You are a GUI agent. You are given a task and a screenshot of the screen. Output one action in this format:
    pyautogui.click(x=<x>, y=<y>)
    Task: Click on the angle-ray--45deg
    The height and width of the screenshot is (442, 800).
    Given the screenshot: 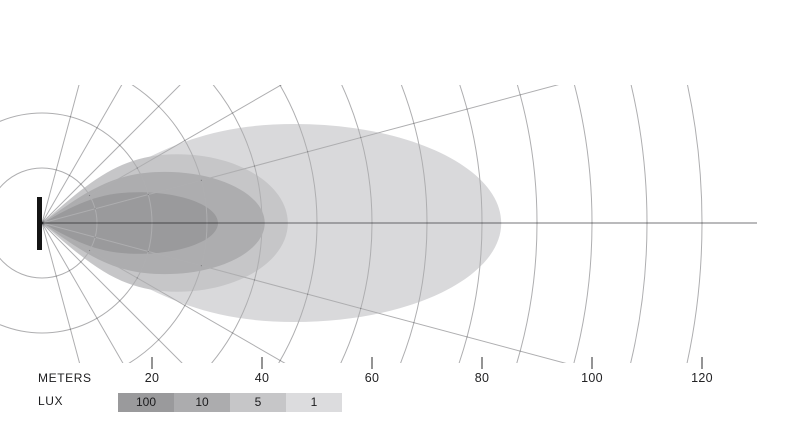 What is the action you would take?
    pyautogui.click(x=112, y=292)
    